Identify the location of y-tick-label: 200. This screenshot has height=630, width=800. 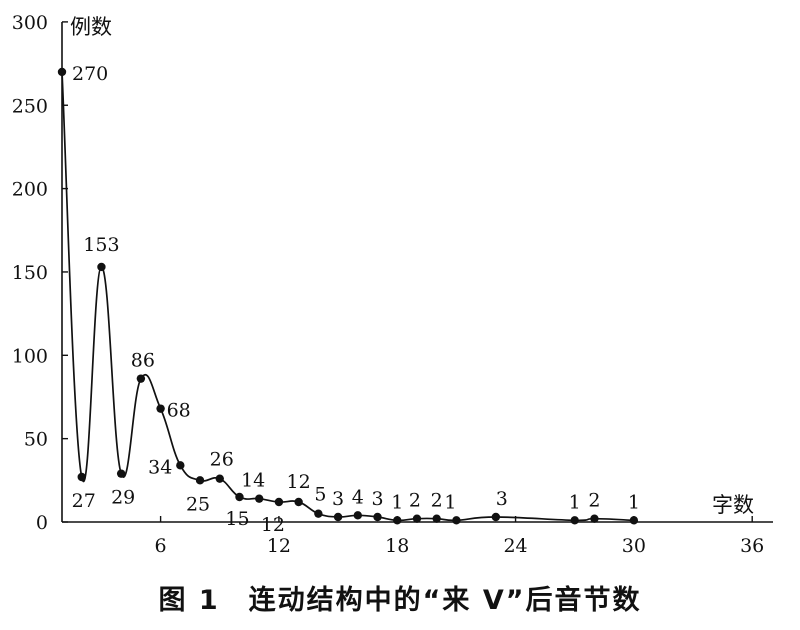
(30, 190).